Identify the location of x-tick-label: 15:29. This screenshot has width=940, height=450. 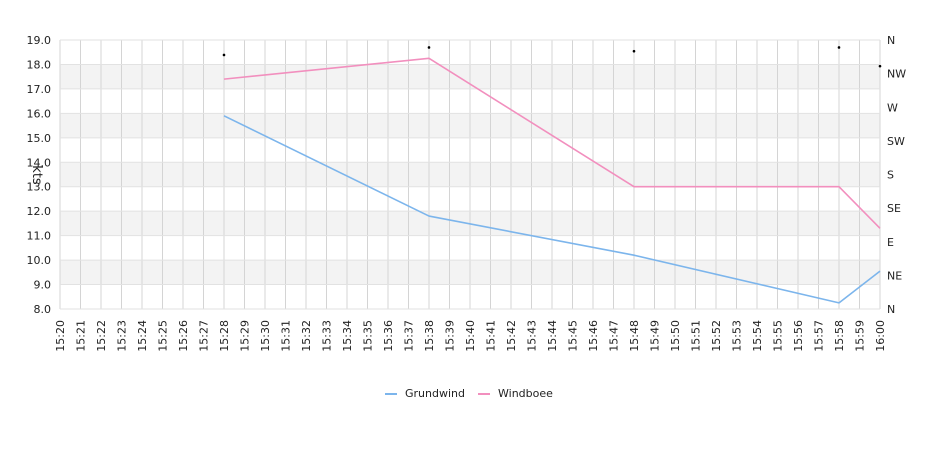
(245, 336).